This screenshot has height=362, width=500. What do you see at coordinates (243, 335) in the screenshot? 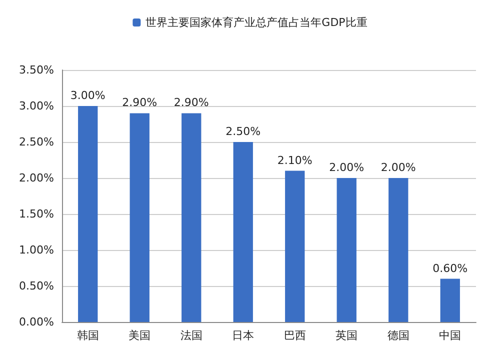
I see `x-tick-label: 日本` at bounding box center [243, 335].